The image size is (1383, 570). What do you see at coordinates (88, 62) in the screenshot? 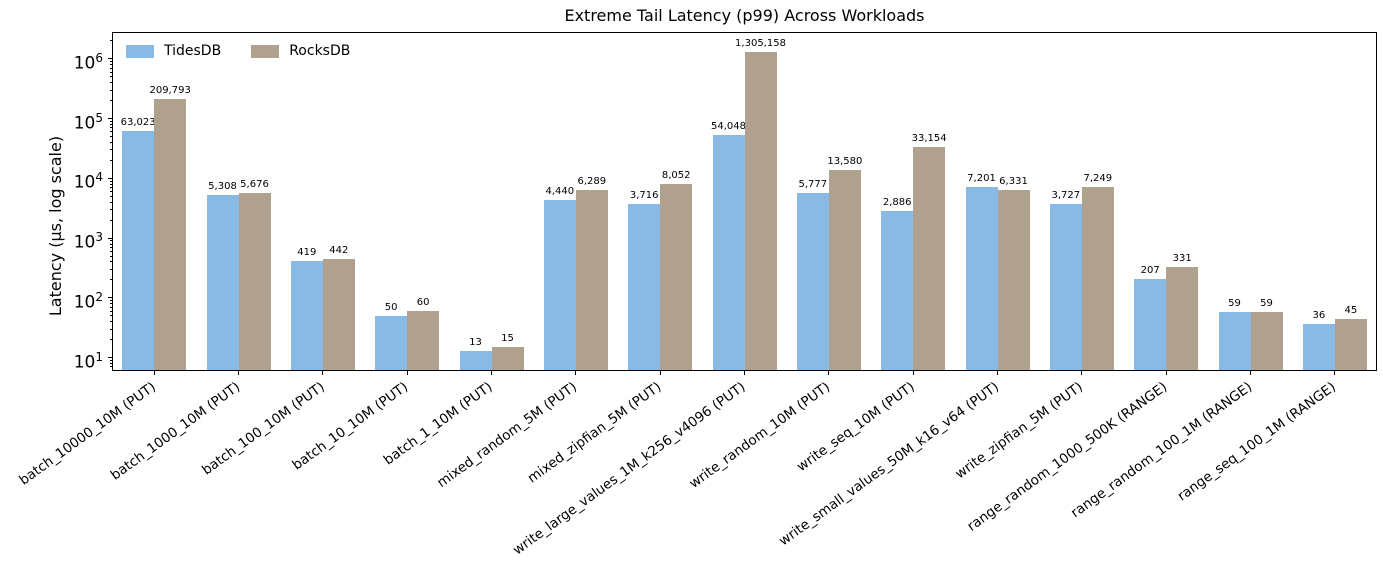
I see `y-tick-label: 106` at bounding box center [88, 62].